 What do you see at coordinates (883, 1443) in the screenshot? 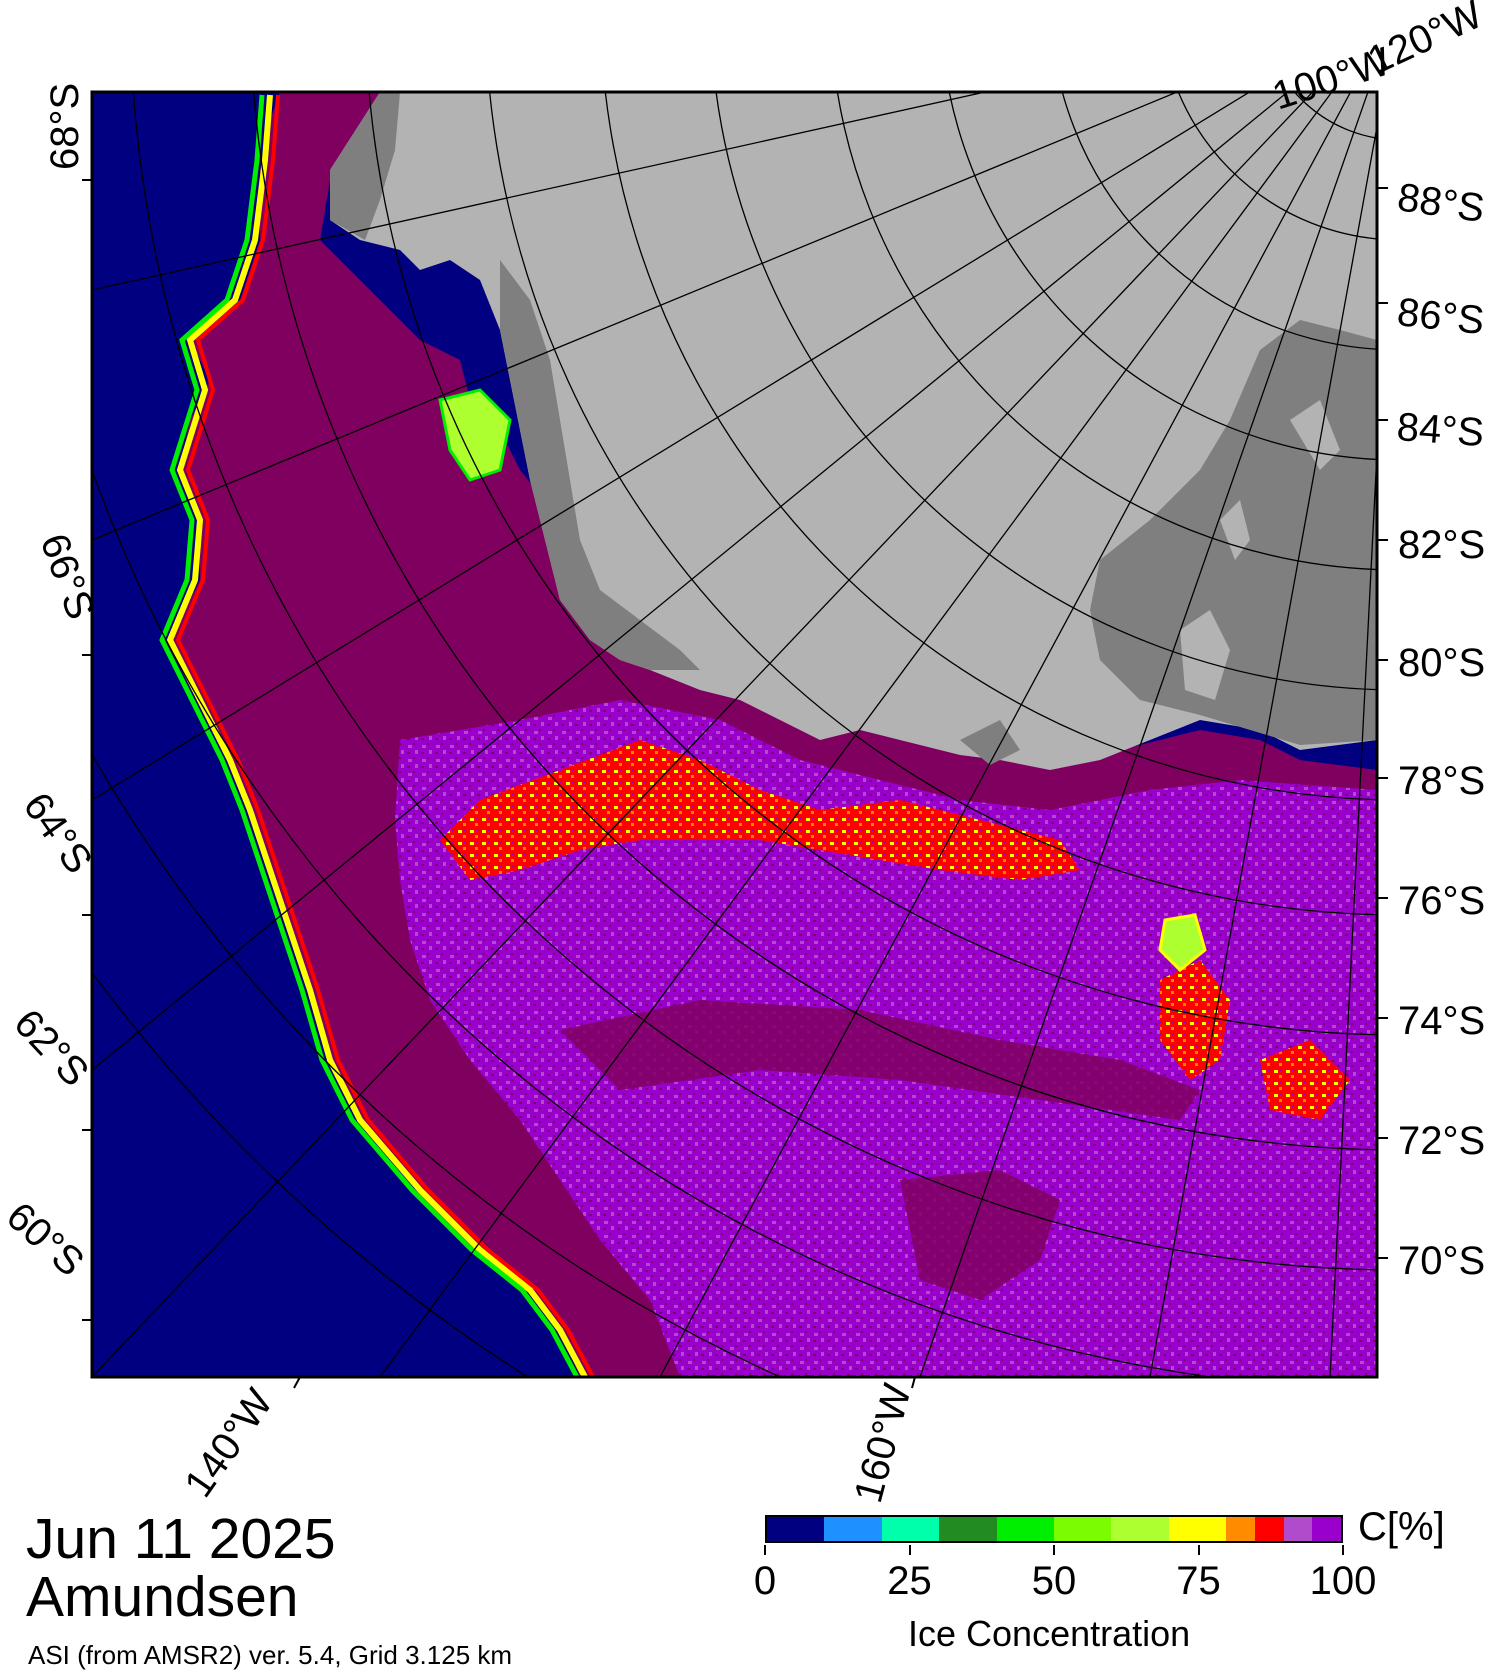
I see `lon-label: 160°W` at bounding box center [883, 1443].